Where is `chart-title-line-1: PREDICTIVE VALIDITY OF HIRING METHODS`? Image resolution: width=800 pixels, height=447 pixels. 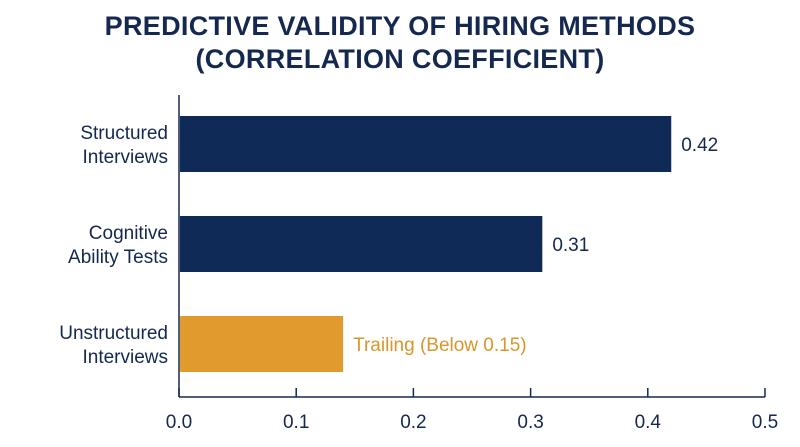
chart-title-line-1: PREDICTIVE VALIDITY OF HIRING METHODS is located at coordinates (400, 26).